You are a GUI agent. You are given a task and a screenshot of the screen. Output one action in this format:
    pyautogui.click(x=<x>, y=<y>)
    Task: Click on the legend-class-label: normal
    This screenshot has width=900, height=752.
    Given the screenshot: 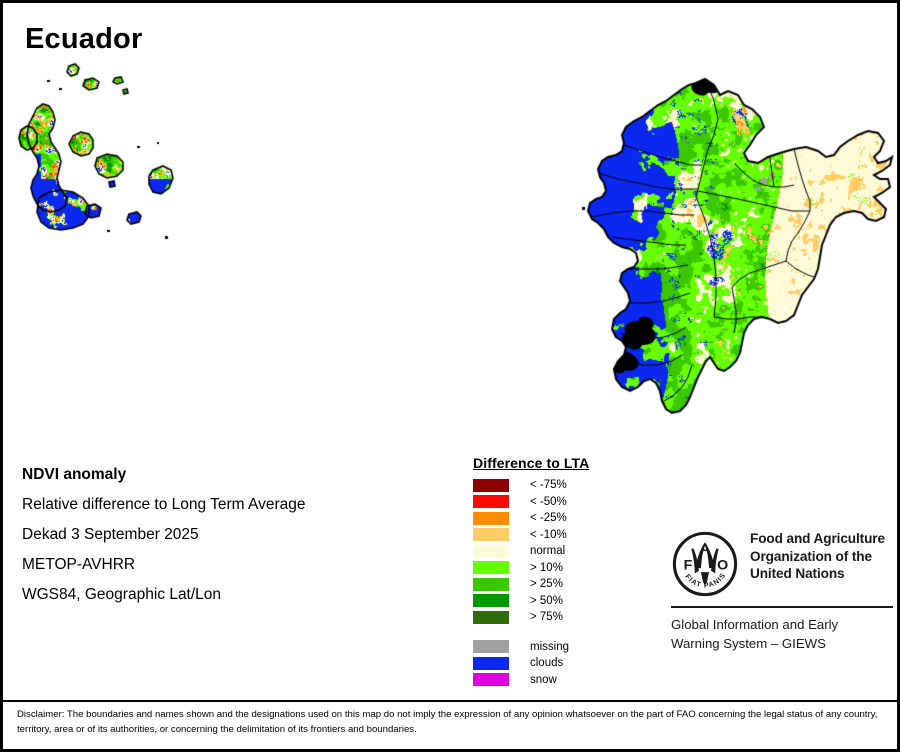 What is the action you would take?
    pyautogui.click(x=548, y=551)
    